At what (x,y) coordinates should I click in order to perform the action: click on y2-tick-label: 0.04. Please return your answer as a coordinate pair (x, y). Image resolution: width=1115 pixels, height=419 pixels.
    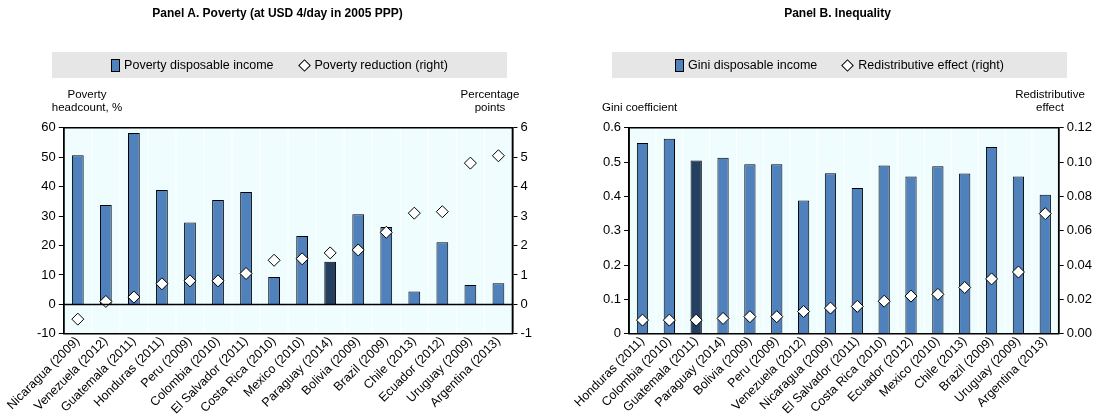
    Looking at the image, I should click on (1079, 264).